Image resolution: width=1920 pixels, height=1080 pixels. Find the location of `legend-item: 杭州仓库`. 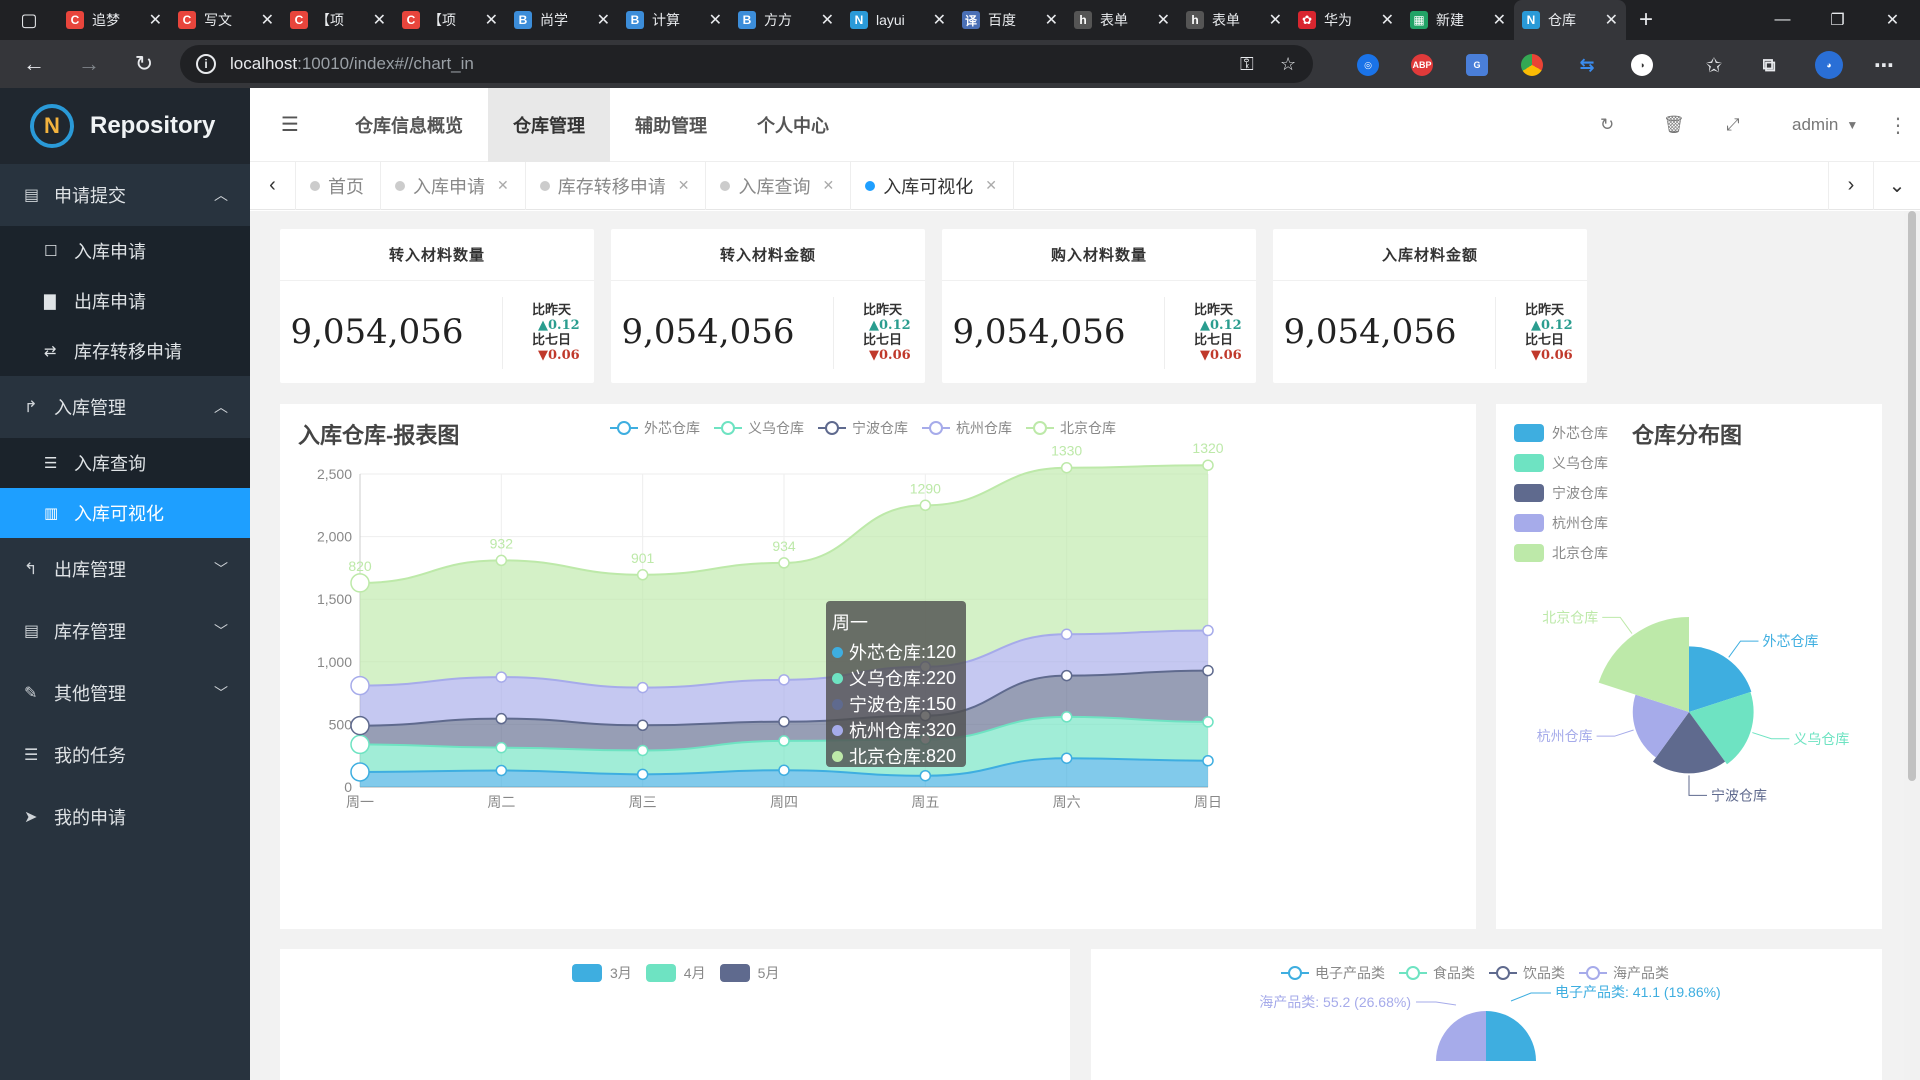

legend-item: 杭州仓库 is located at coordinates (967, 428).